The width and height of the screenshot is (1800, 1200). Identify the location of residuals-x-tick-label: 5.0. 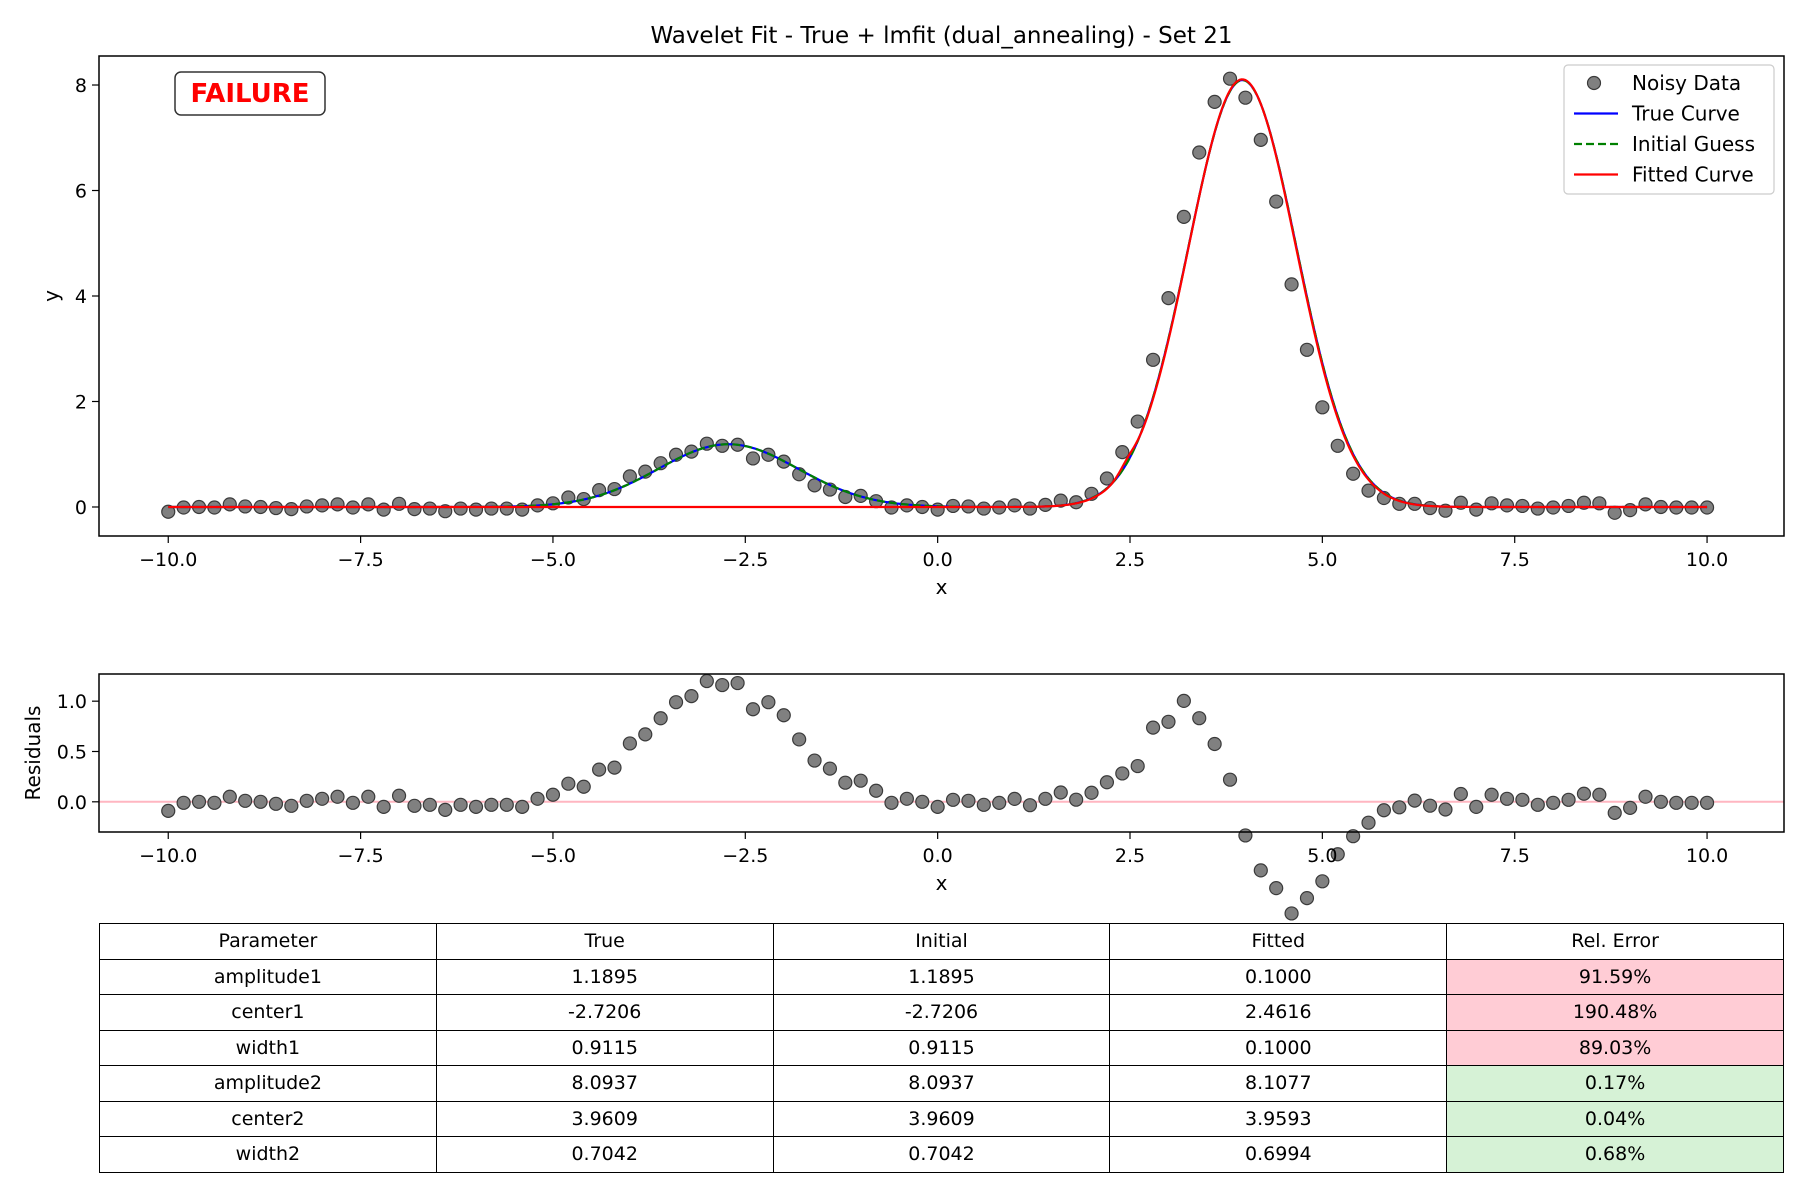
(1322, 856).